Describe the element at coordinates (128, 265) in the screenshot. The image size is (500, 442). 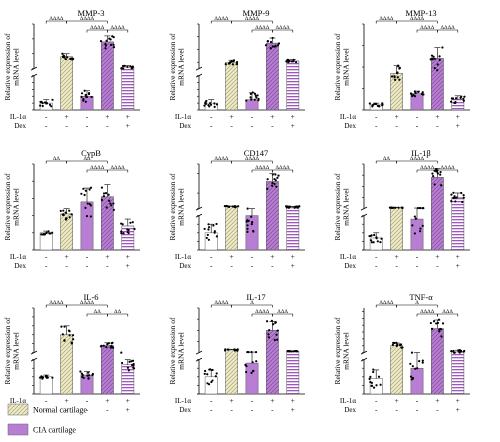
I see `dex-sign: +` at that location.